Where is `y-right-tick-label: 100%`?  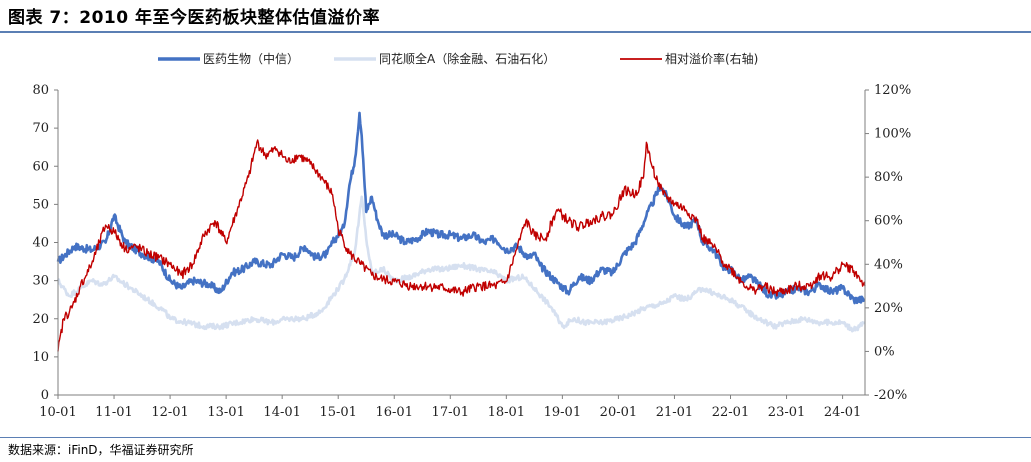 y-right-tick-label: 100% is located at coordinates (892, 134).